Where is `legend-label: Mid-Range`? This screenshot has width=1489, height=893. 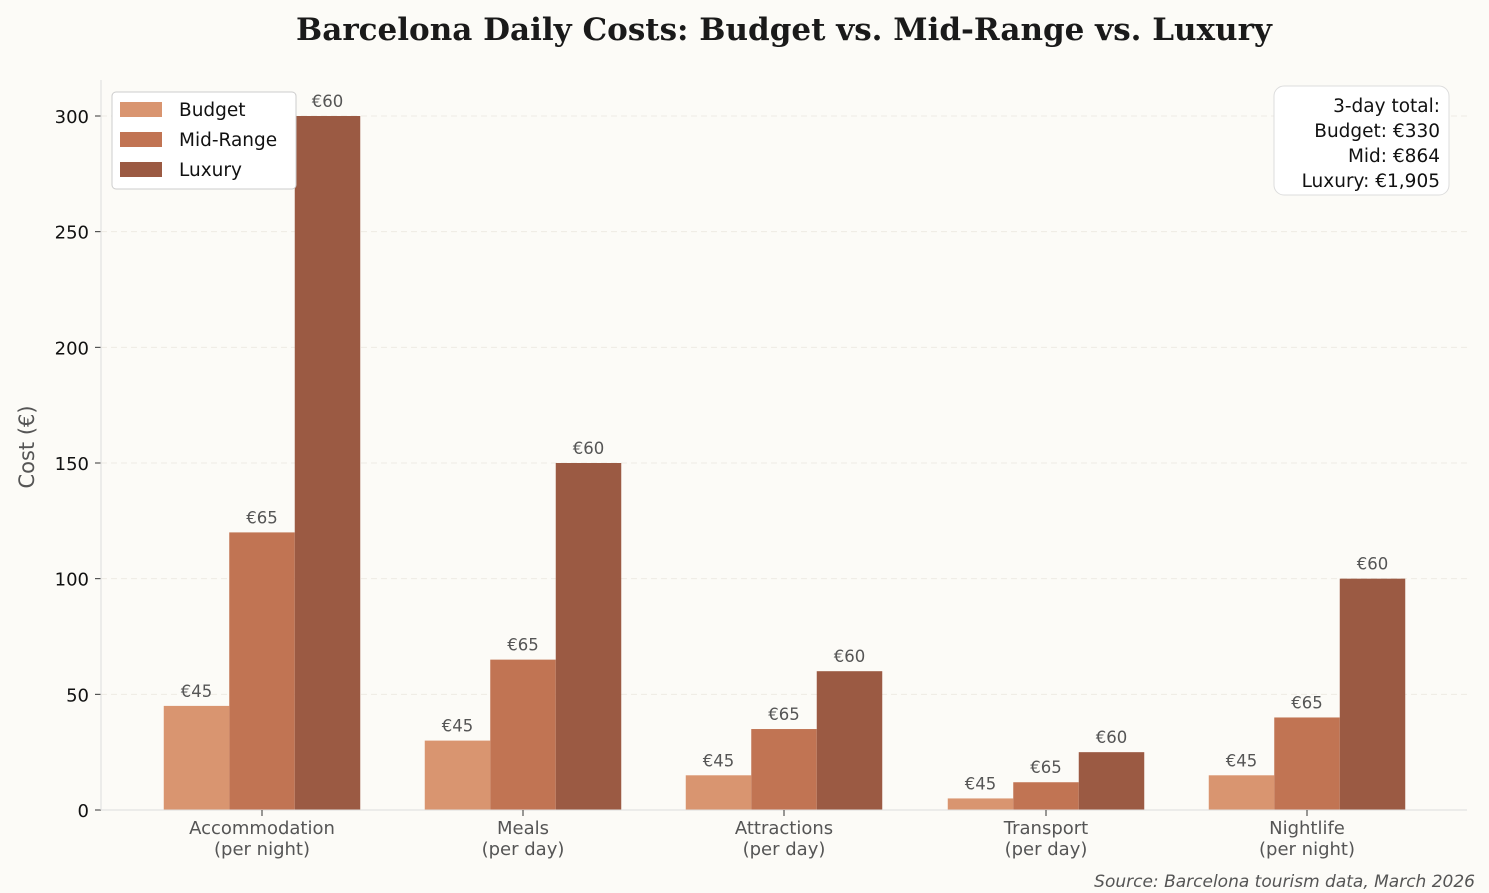 legend-label: Mid-Range is located at coordinates (228, 140).